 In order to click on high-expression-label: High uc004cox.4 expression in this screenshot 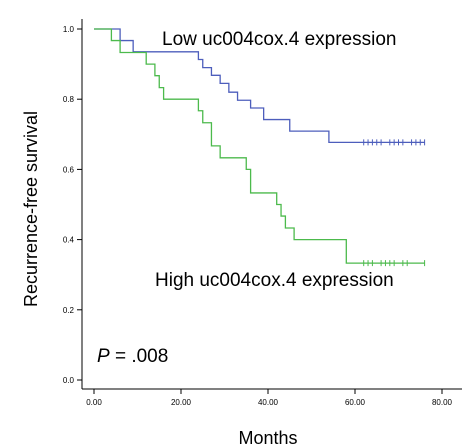, I will do `click(274, 280)`.